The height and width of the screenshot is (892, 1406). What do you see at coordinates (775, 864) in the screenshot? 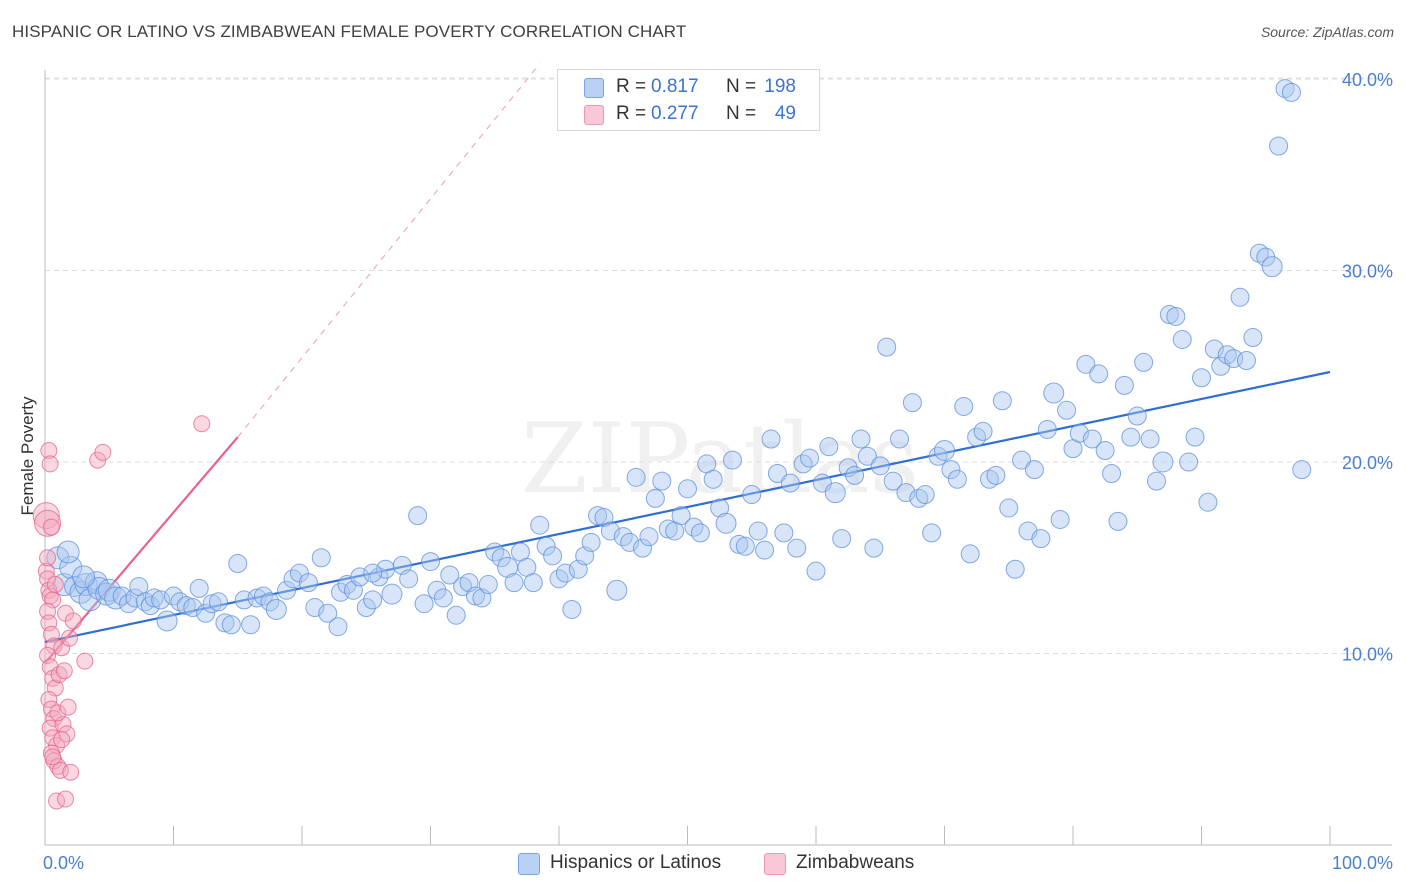
I see `bottom-legend-swatch-zimbabwean` at bounding box center [775, 864].